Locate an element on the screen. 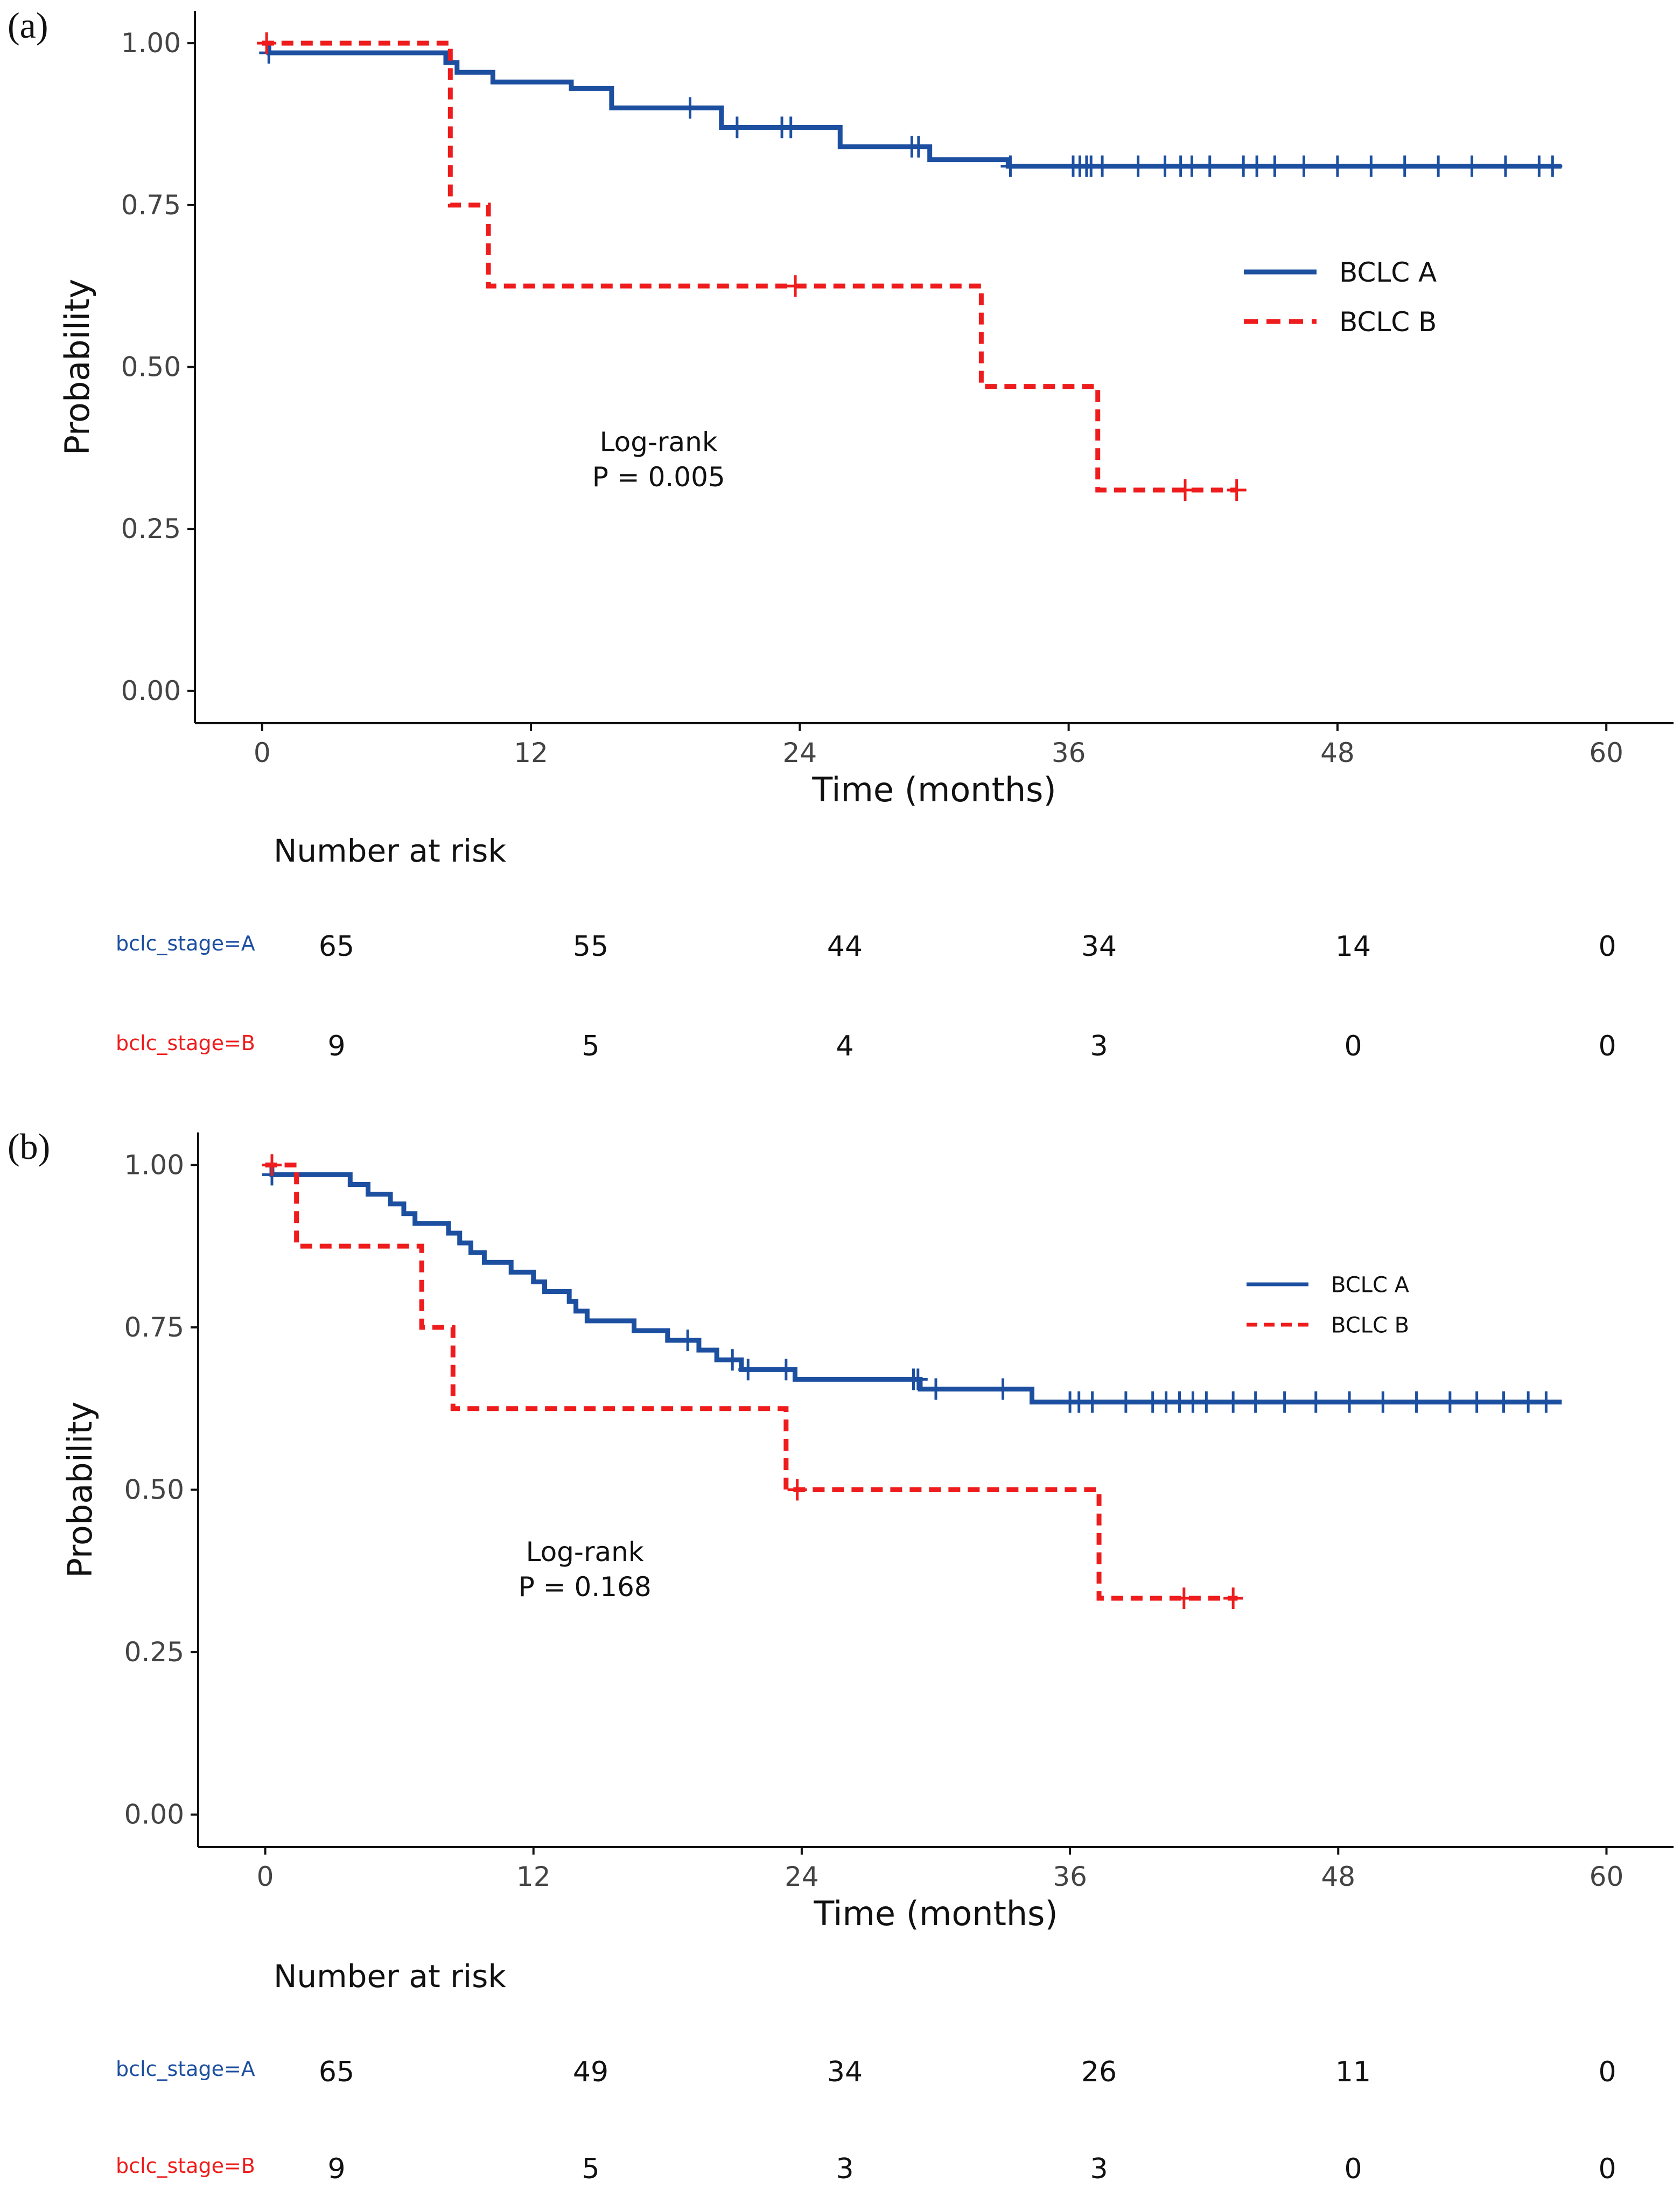  risk-count: 65 is located at coordinates (336, 947).